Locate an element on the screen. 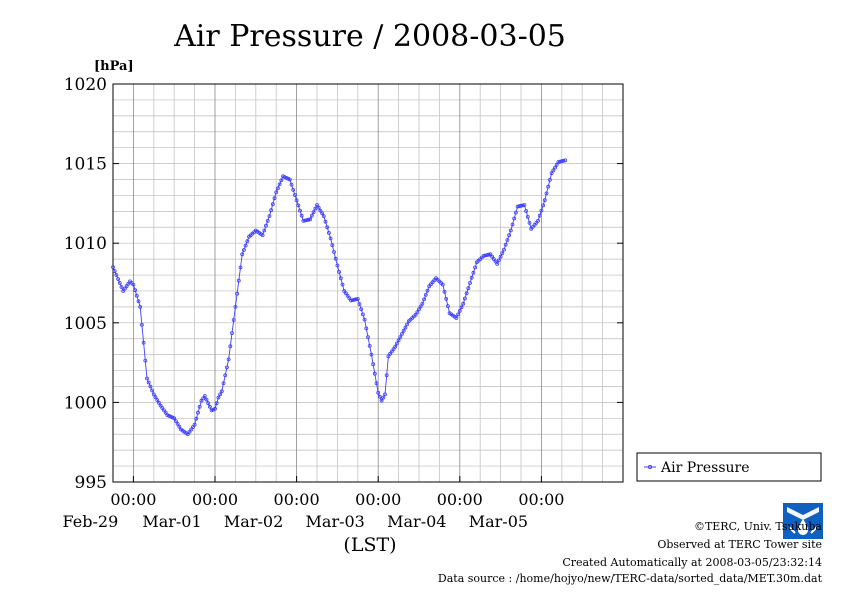  x-tick-date-label: Mar-05 is located at coordinates (498, 521).